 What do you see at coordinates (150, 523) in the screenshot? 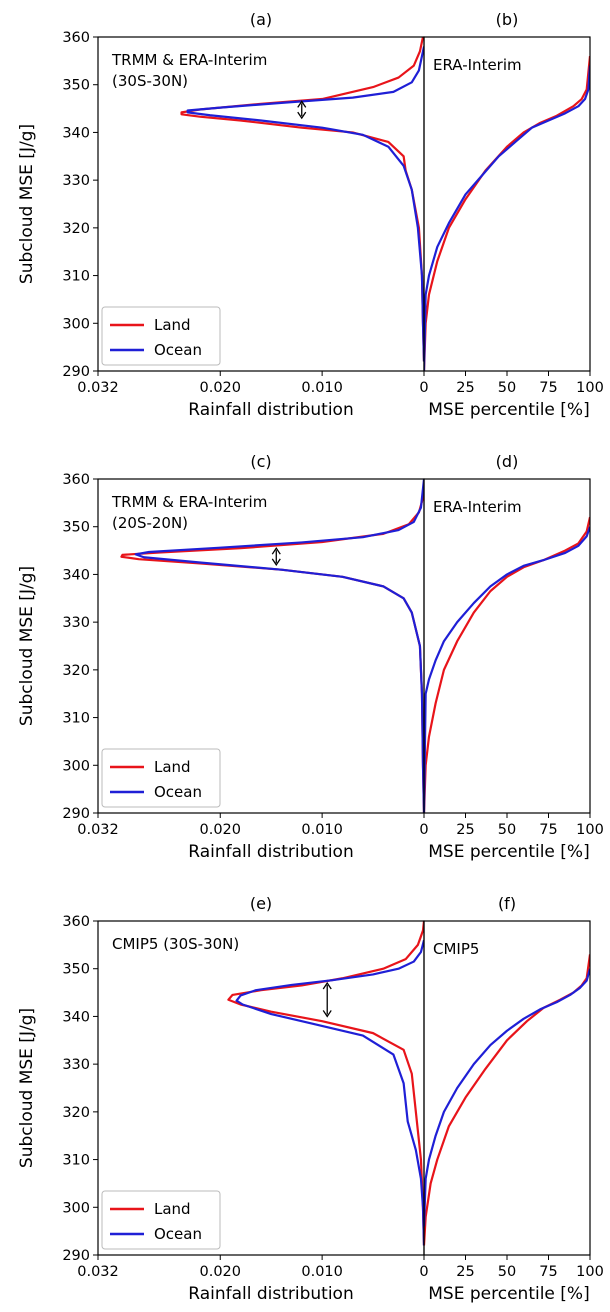
I see `panel-annotation-left: (20S-20N)` at bounding box center [150, 523].